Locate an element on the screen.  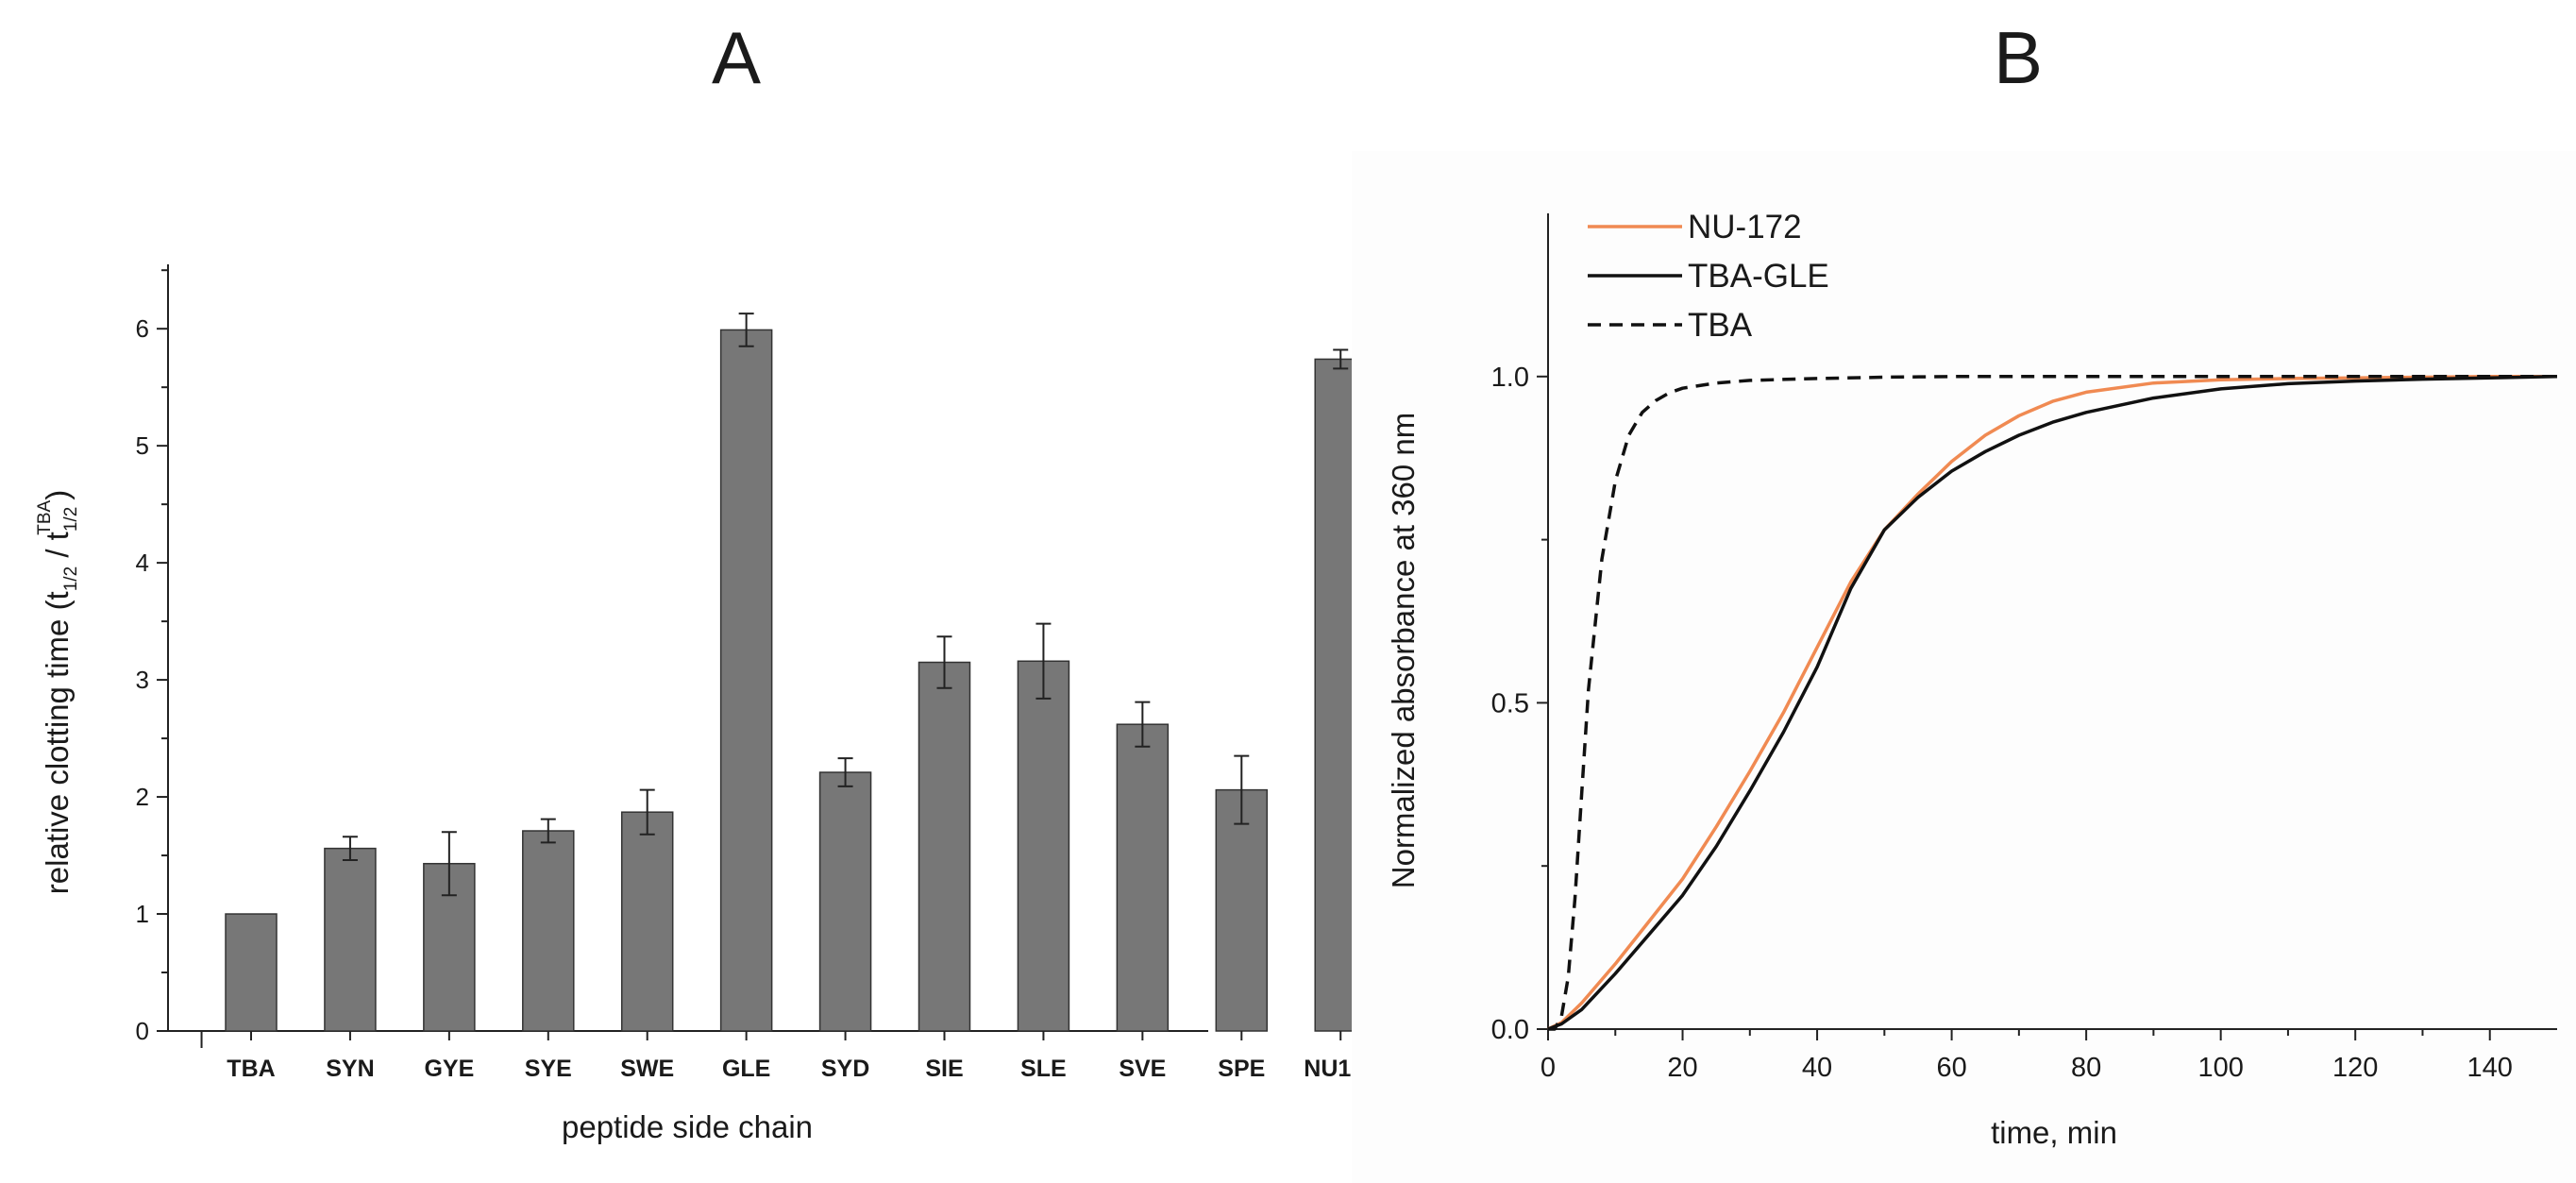
bar-sye is located at coordinates (548, 931).